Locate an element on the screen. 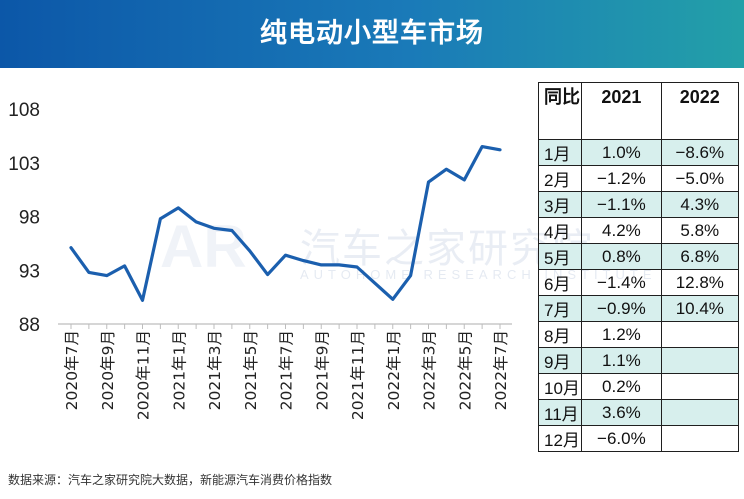 The width and height of the screenshot is (744, 499). table-row: 1月 1.0% −8.6% is located at coordinates (638, 152).